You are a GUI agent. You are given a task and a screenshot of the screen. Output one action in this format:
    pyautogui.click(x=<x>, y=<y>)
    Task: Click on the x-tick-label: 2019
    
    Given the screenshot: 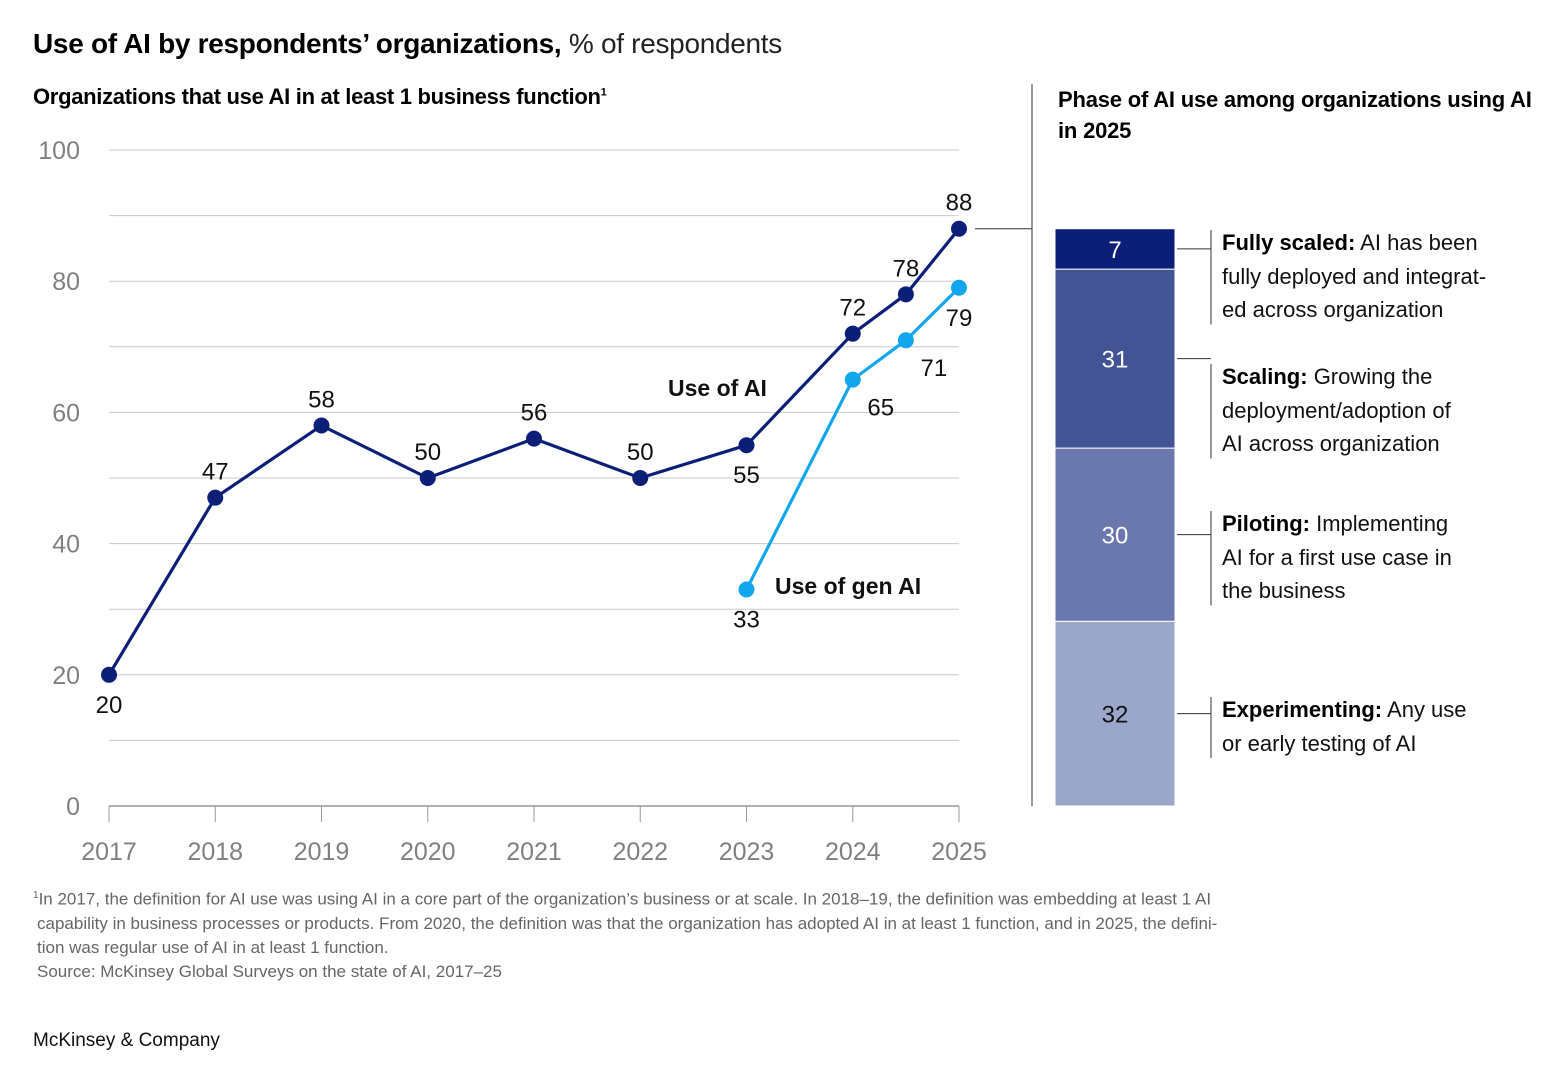 What is the action you would take?
    pyautogui.click(x=322, y=852)
    